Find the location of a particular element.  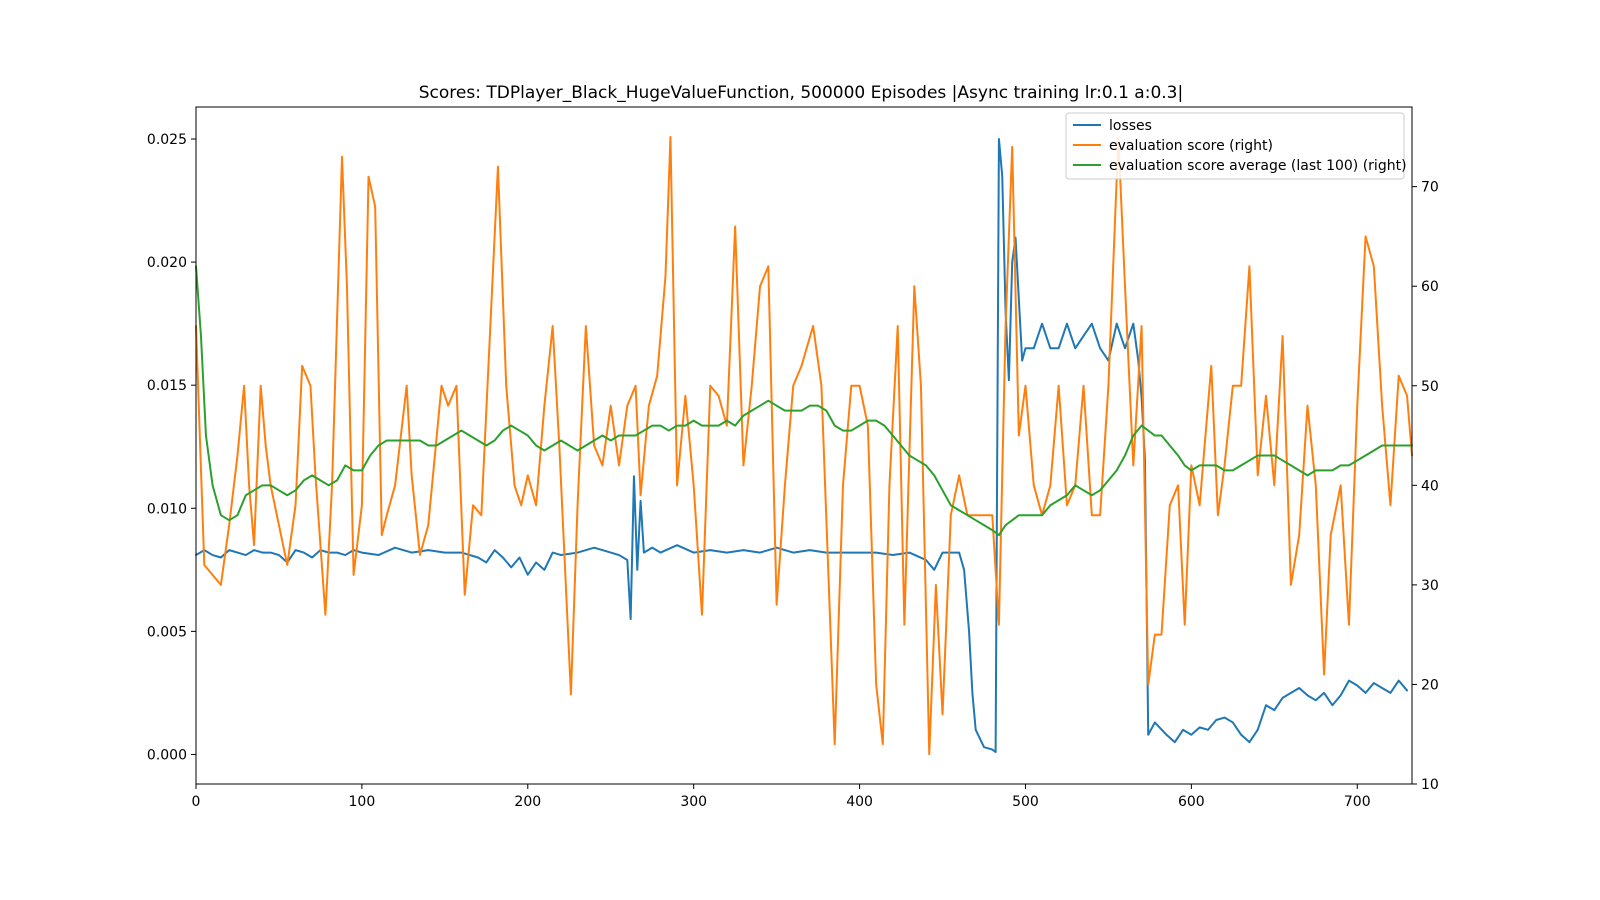

y-left-tick-label: 0.015 is located at coordinates (167, 386).